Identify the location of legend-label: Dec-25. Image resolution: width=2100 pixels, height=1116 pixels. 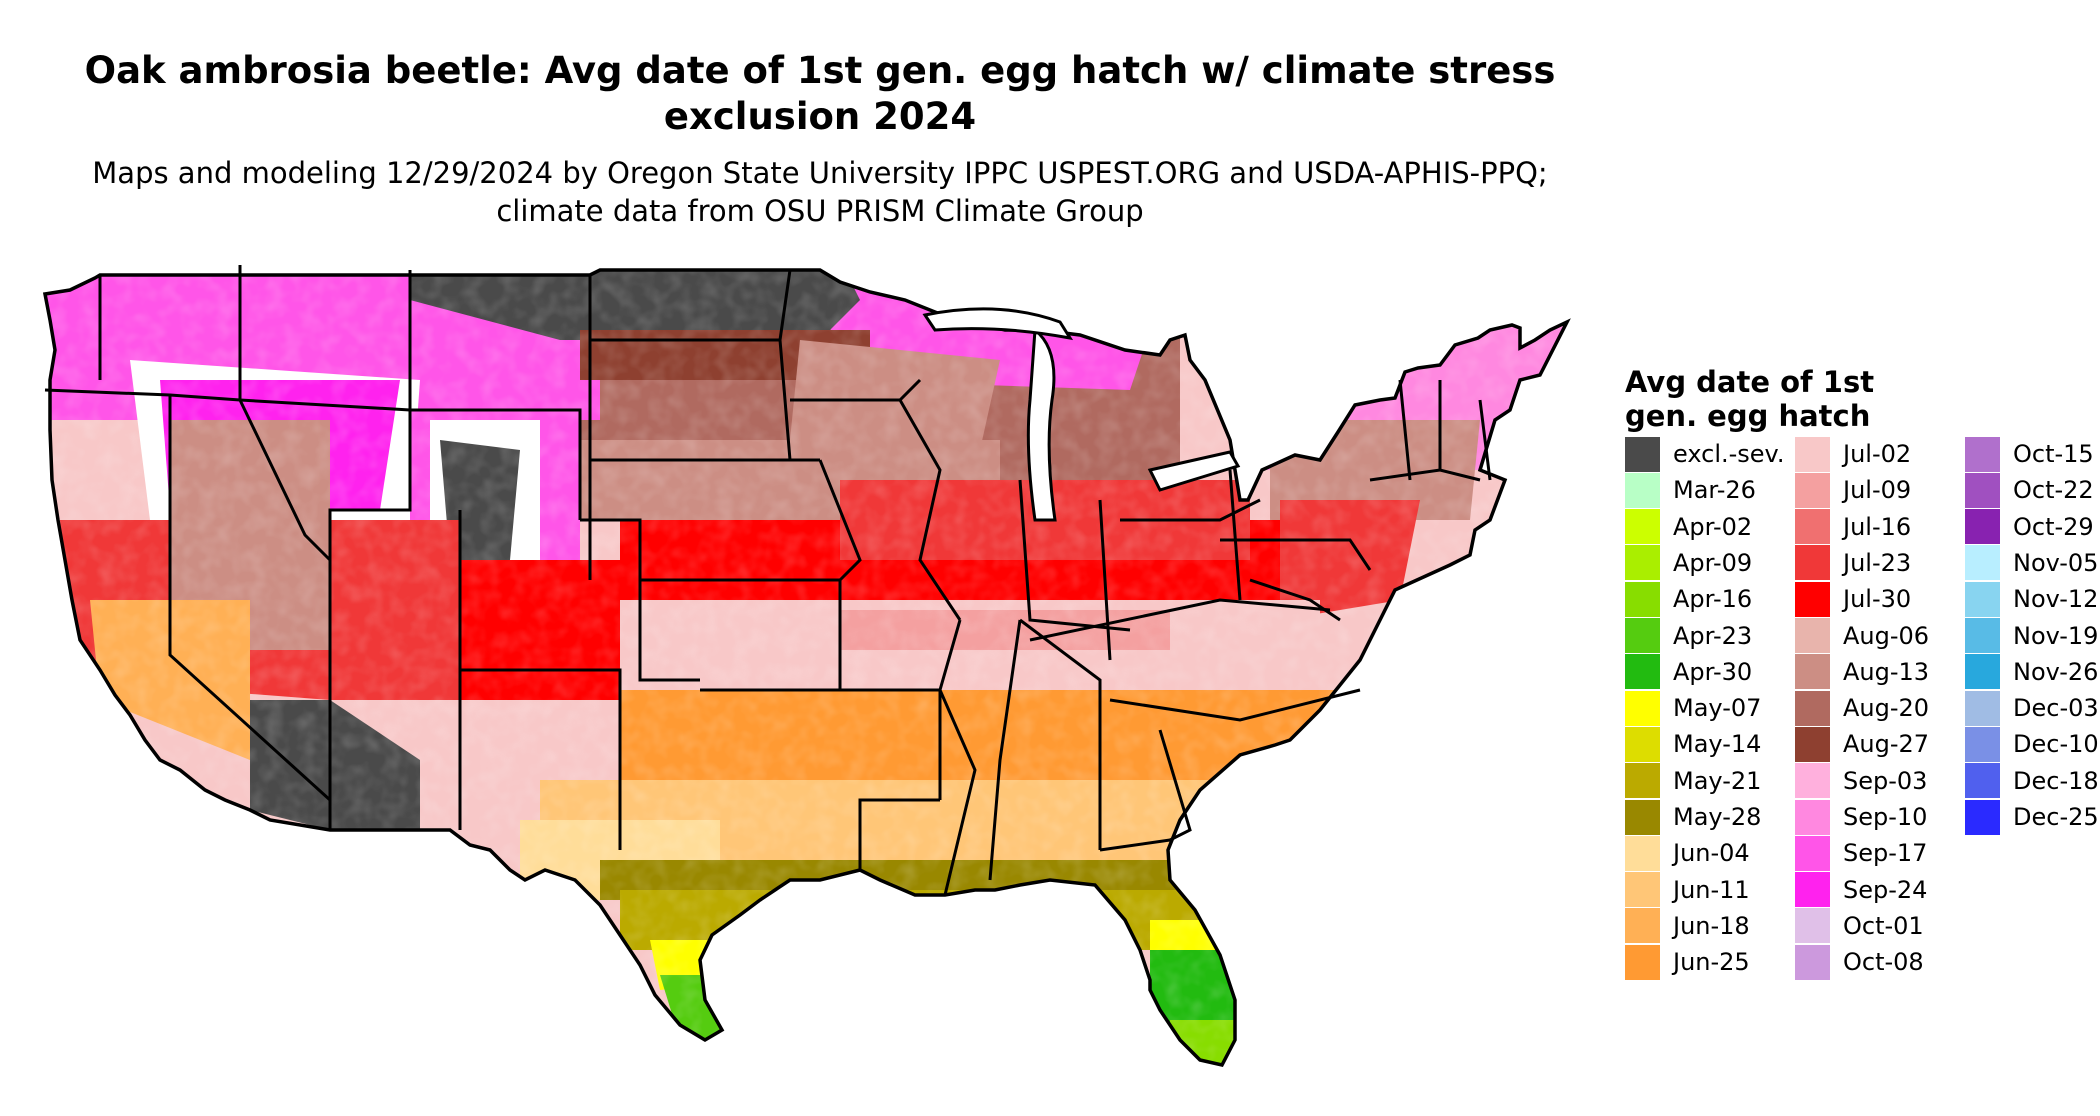
(2056, 817).